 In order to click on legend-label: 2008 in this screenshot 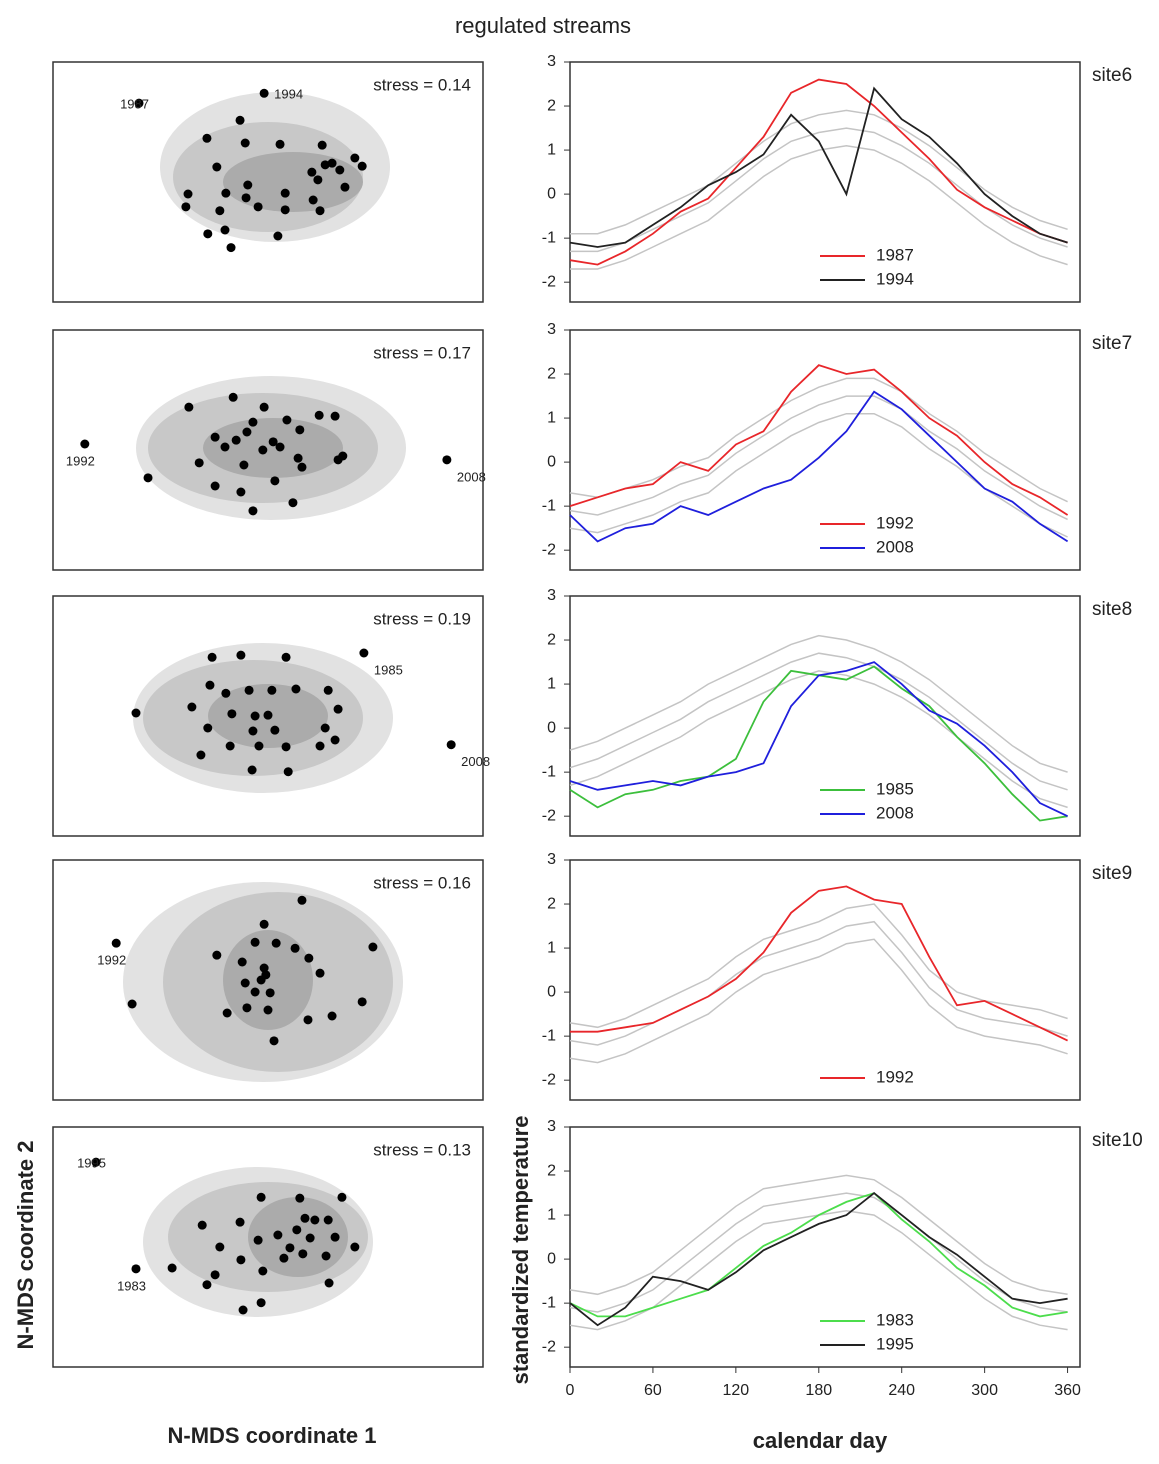, I will do `click(895, 546)`.